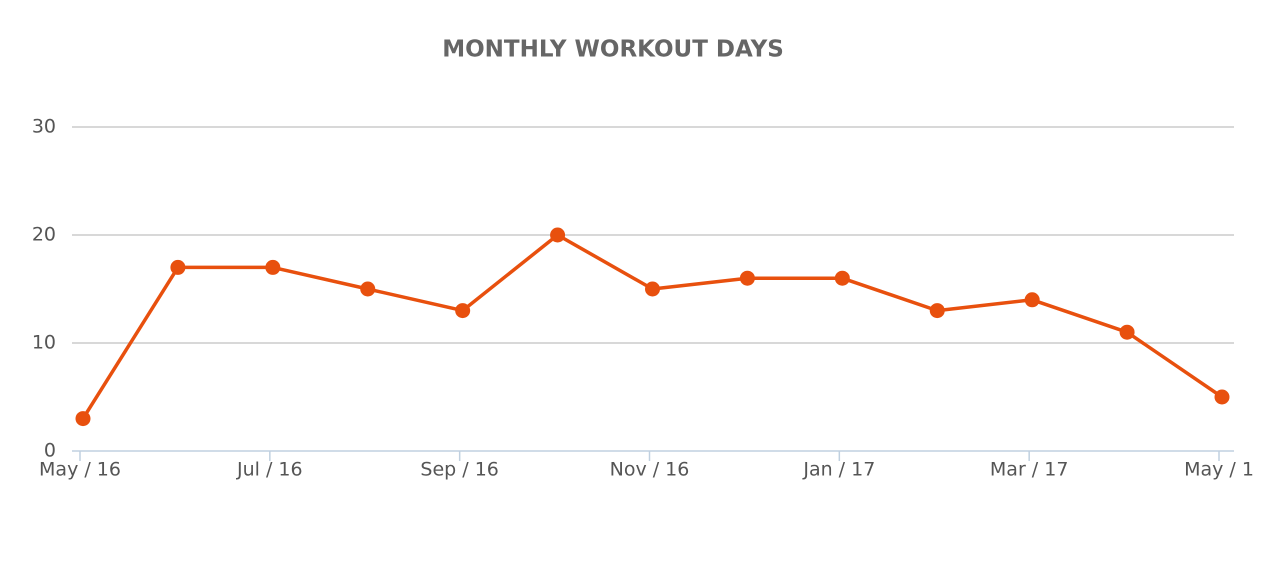 This screenshot has width=1284, height=566. Describe the element at coordinates (80, 470) in the screenshot. I see `x-tick-label: May / 16` at that location.